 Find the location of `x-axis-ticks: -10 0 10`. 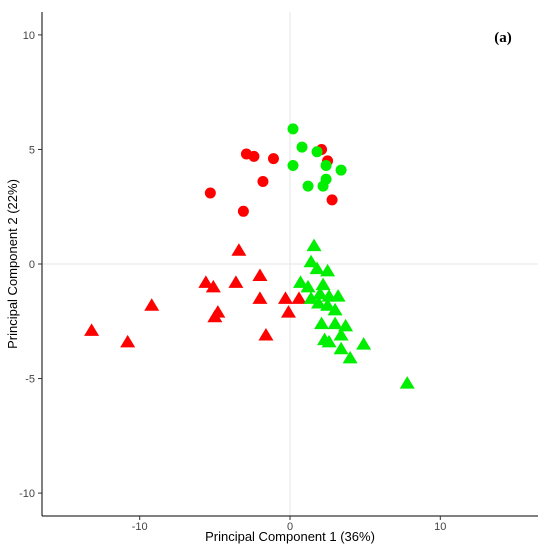

x-axis-ticks: -10 0 10 is located at coordinates (289, 524).